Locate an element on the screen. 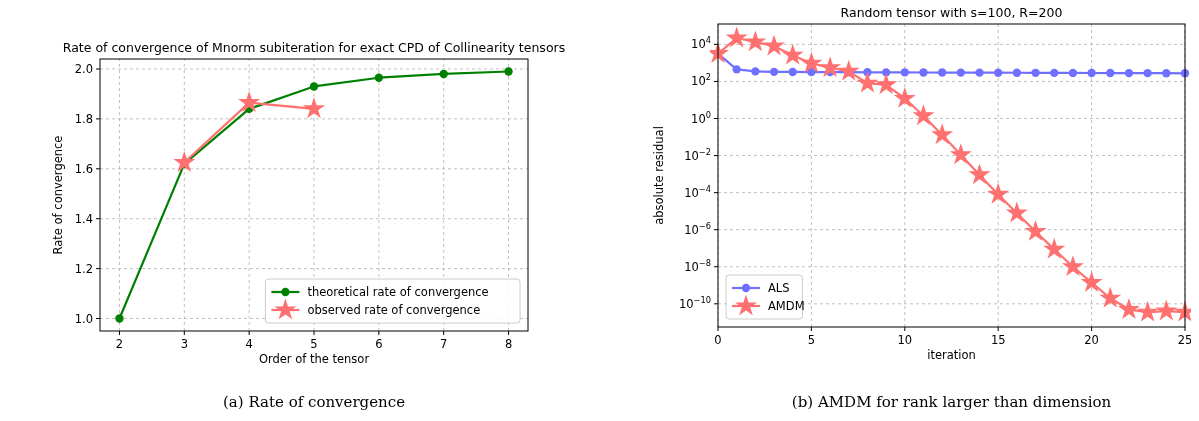  x-tick-label: 6 is located at coordinates (379, 344).